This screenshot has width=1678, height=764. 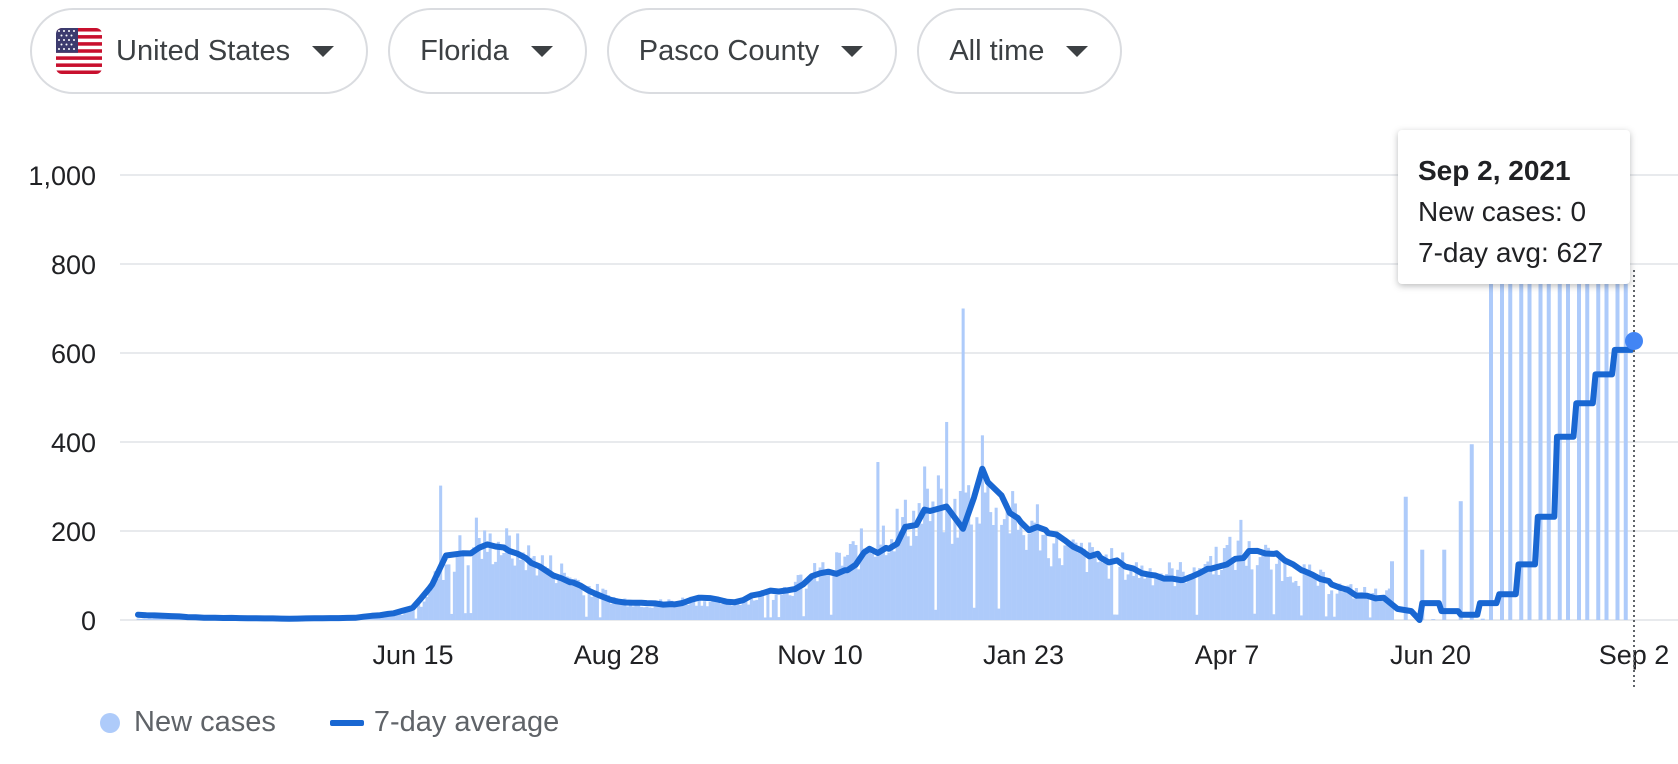 What do you see at coordinates (1023, 655) in the screenshot?
I see `x-tick-label: Jan 23` at bounding box center [1023, 655].